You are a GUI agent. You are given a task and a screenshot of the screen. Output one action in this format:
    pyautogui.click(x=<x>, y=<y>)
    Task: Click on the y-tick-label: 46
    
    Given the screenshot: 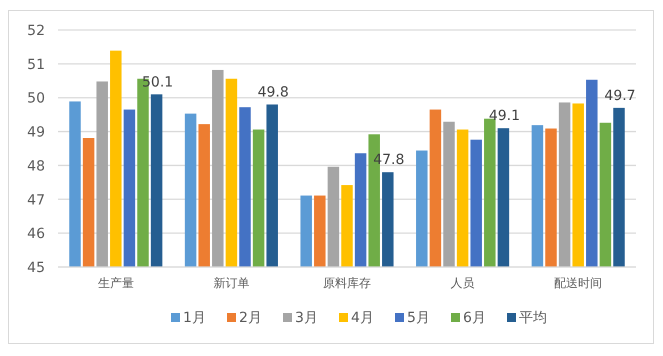 What is the action you would take?
    pyautogui.click(x=36, y=234)
    